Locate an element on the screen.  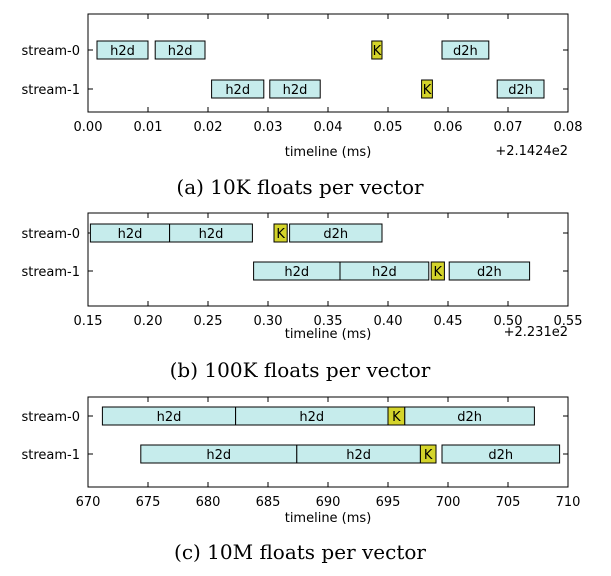
x-tick-label: 0.35 is located at coordinates (328, 321).